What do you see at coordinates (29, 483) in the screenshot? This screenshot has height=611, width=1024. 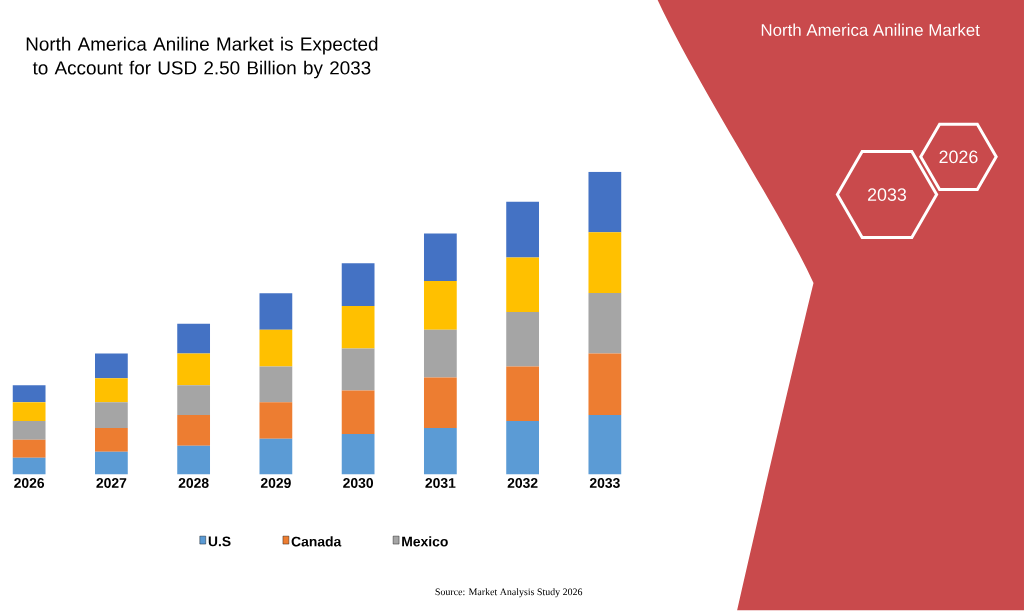 I see `x-tick-label: 2026` at bounding box center [29, 483].